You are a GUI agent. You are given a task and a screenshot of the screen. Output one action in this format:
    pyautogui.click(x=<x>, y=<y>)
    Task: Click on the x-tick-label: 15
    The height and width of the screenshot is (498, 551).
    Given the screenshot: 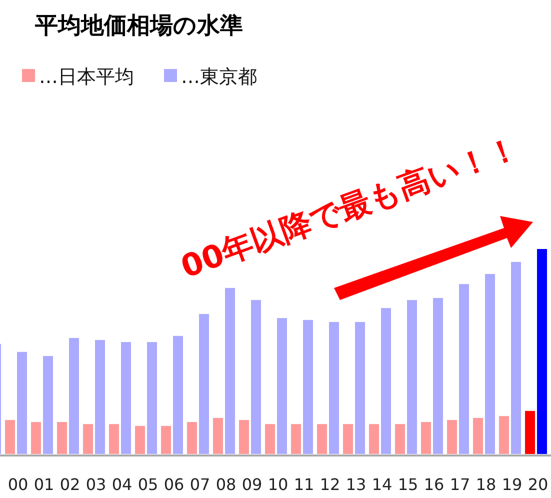 What is the action you would take?
    pyautogui.click(x=408, y=484)
    